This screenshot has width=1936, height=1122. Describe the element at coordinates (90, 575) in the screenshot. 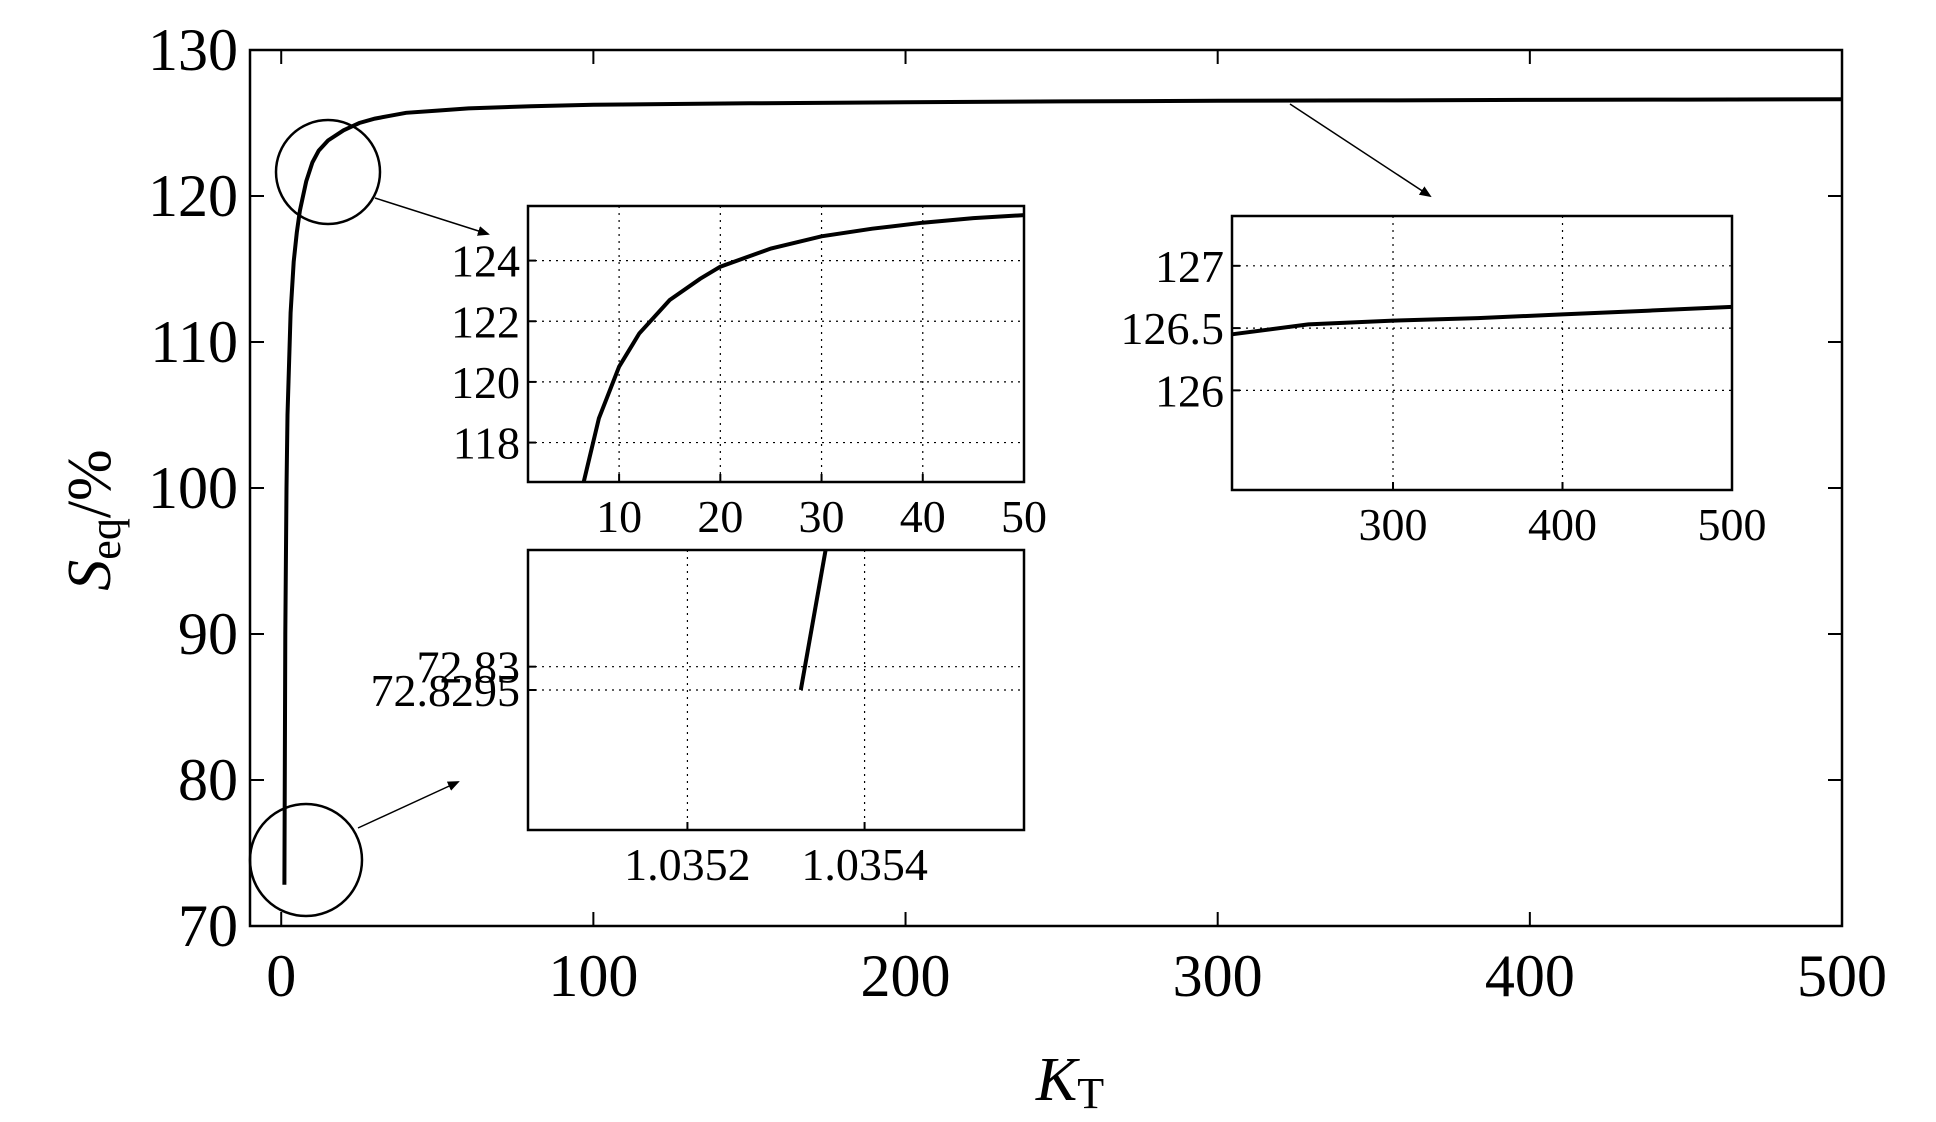

I see `main-y-axis-label-main: S` at that location.